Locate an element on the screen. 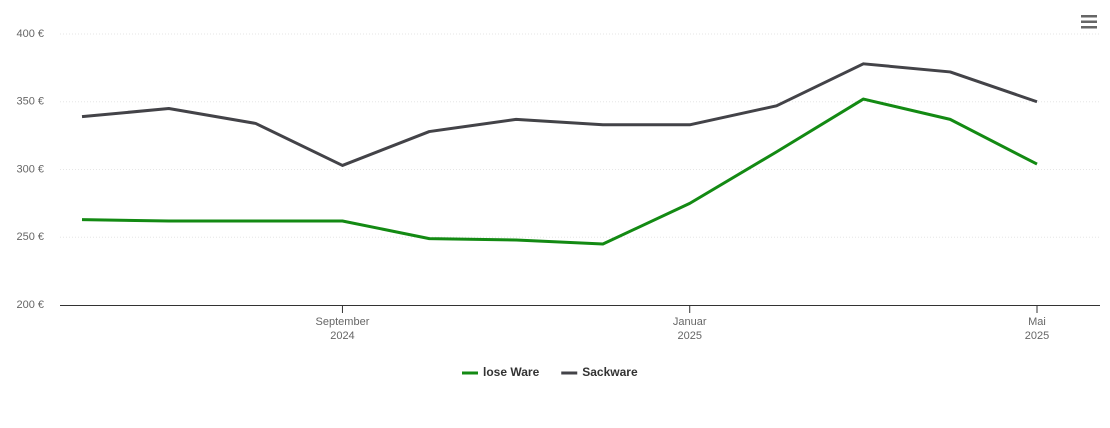 This screenshot has width=1110, height=428. menu-button is located at coordinates (1089, 22).